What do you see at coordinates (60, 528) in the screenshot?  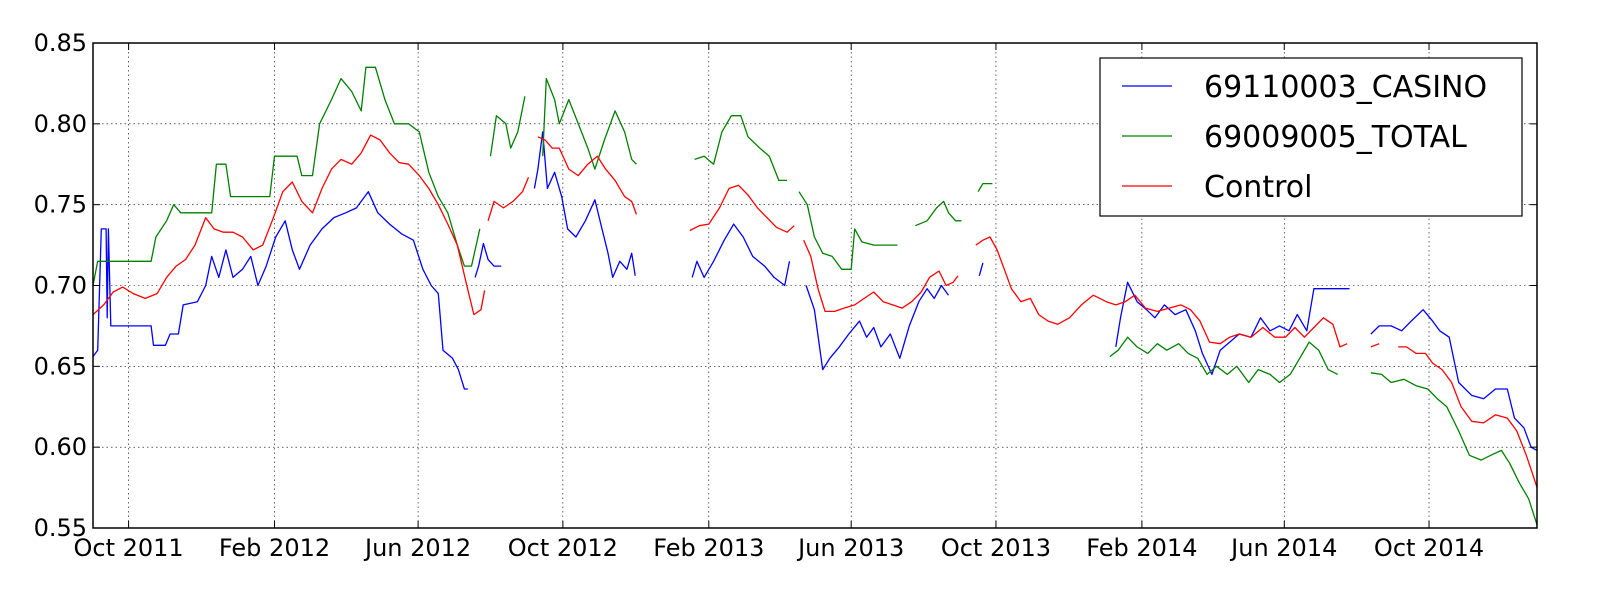 I see `y-tick-label: 0.55` at bounding box center [60, 528].